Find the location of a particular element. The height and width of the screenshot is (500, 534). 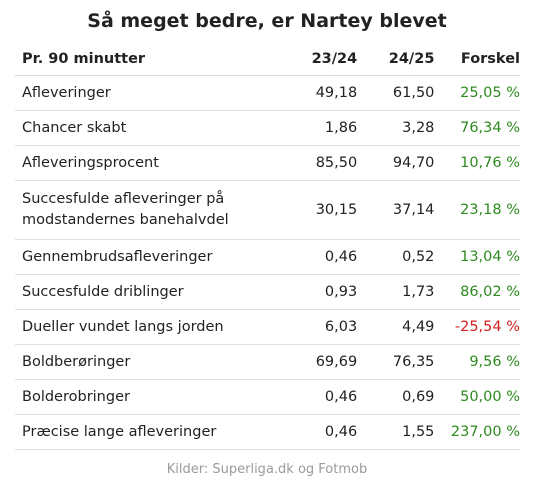

page-title: Så meget bedre, er Nartey blevet is located at coordinates (267, 21).